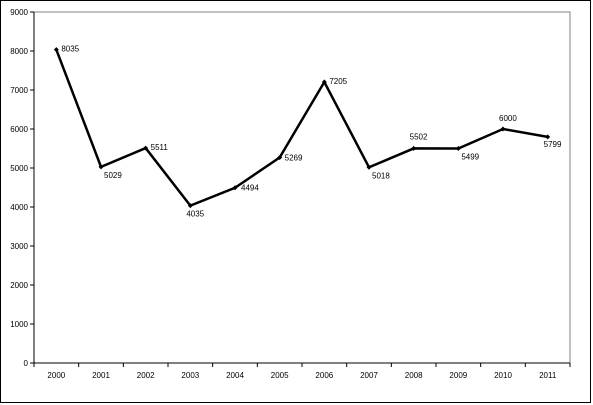  Describe the element at coordinates (19, 246) in the screenshot. I see `y-tick-label: 3000` at that location.